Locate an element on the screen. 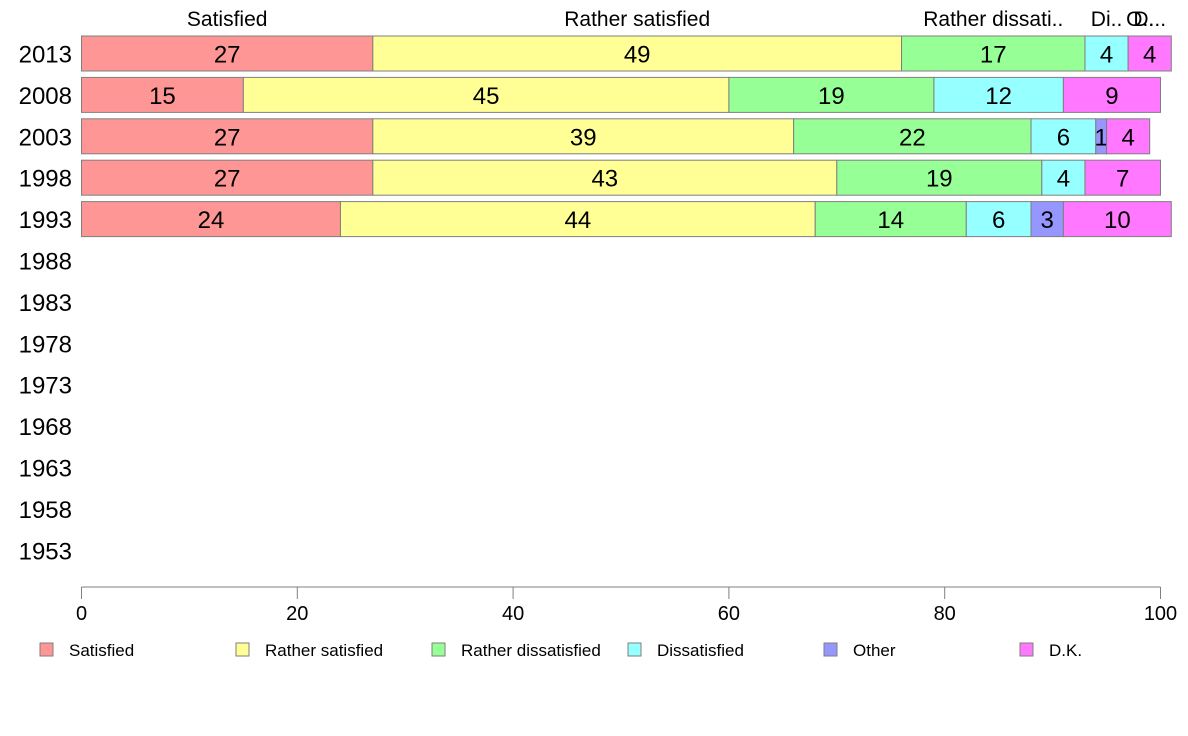 This screenshot has height=736, width=1188. bar-value-label-1993-other: 3 is located at coordinates (1047, 220).